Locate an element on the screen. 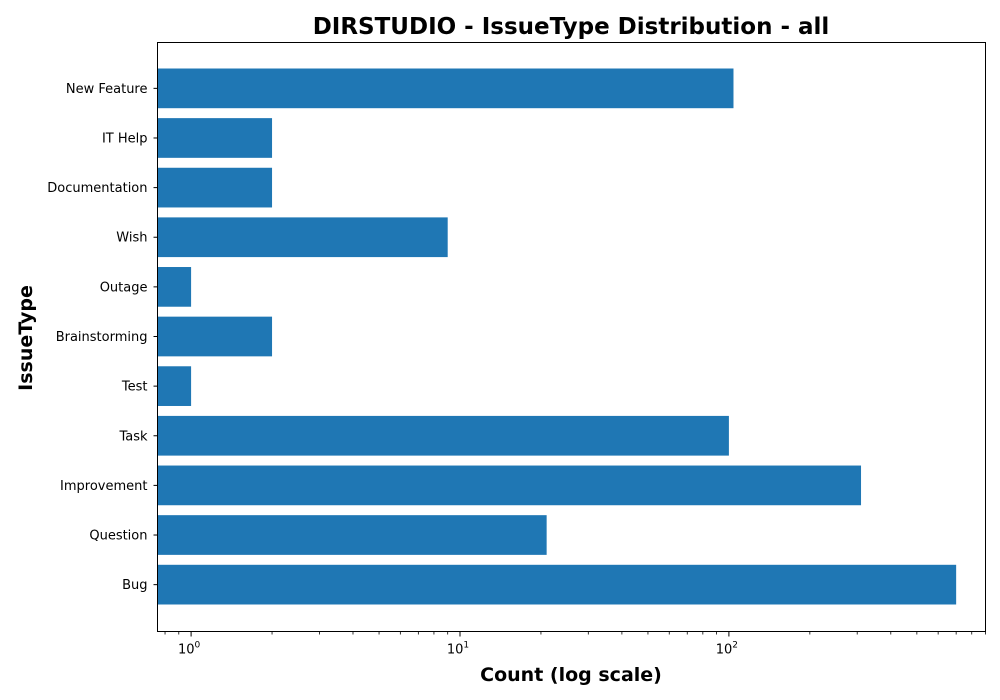 The width and height of the screenshot is (1000, 700). y-tick-label: Test is located at coordinates (134, 387).